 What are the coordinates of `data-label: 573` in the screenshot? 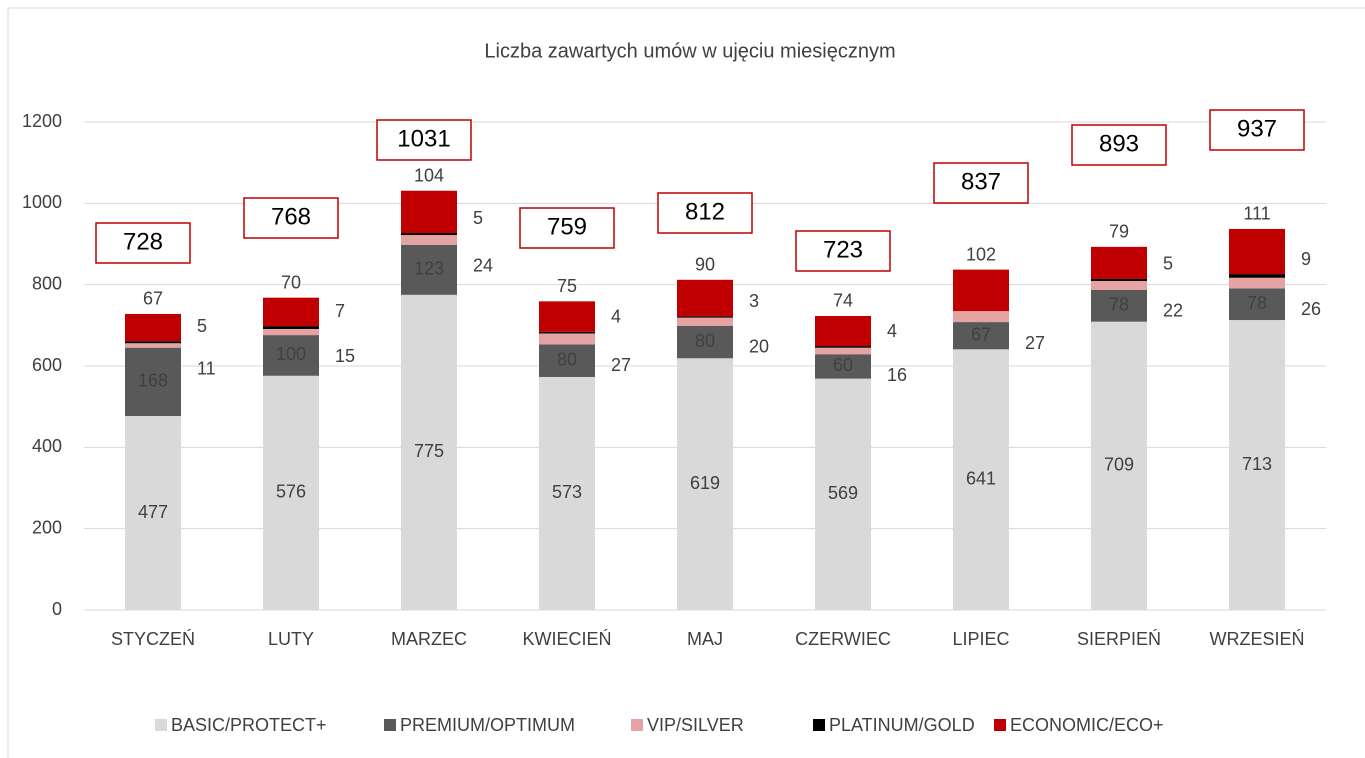 It's located at (567, 492).